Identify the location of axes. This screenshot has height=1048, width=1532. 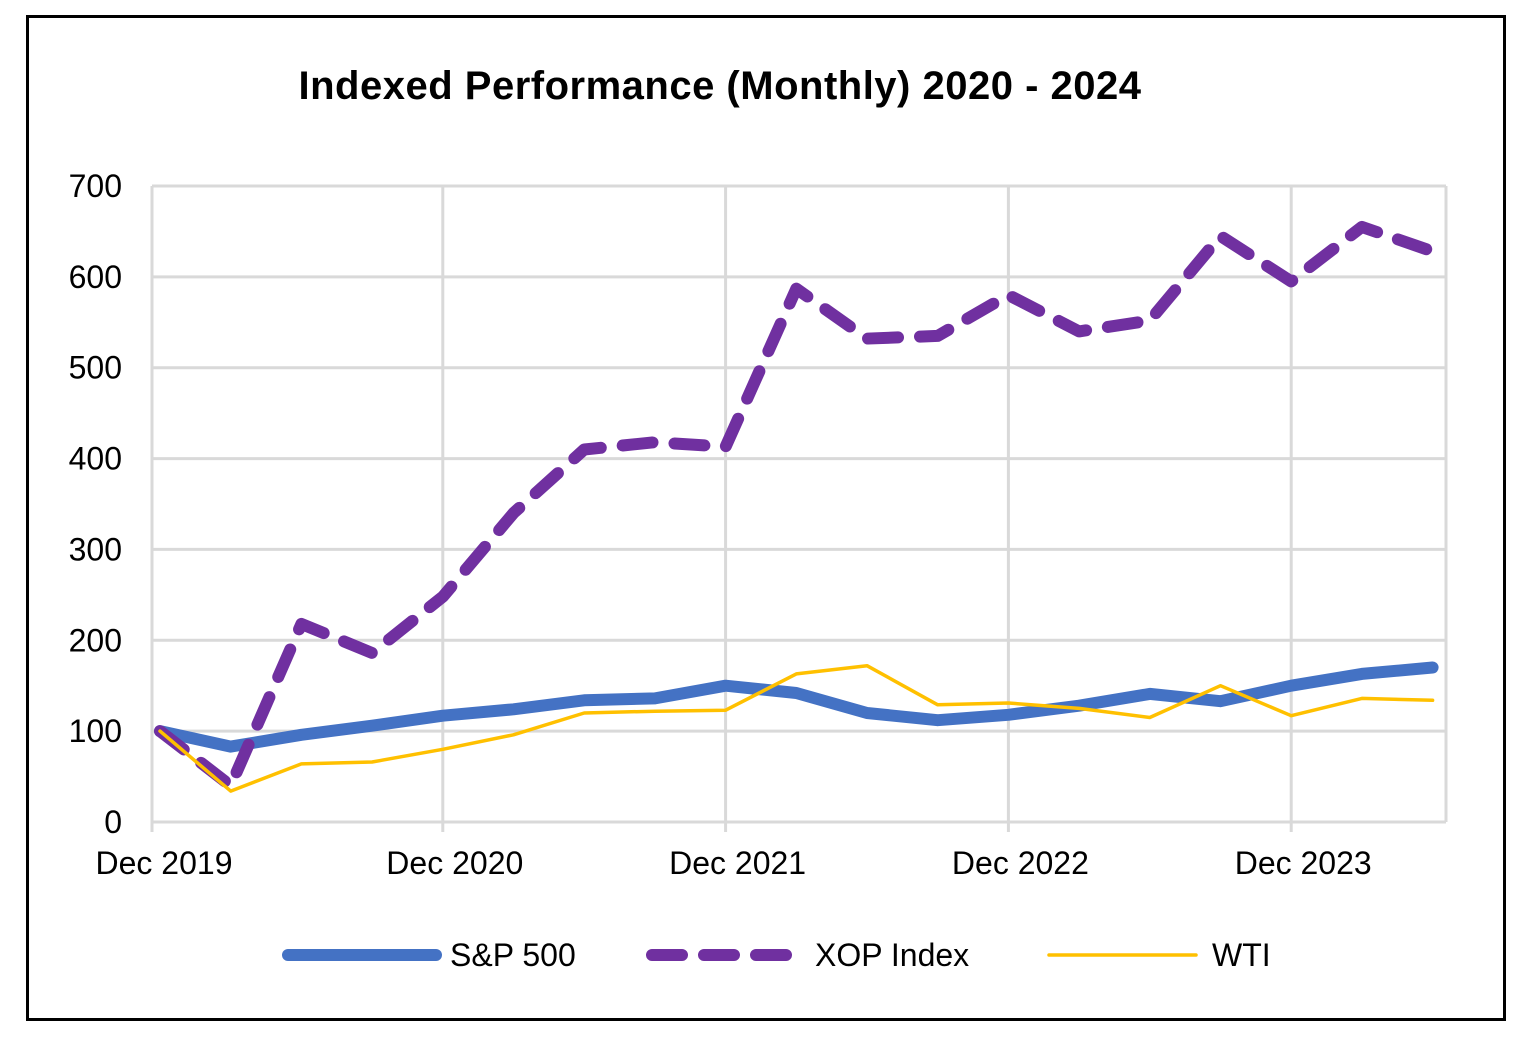
(798, 826).